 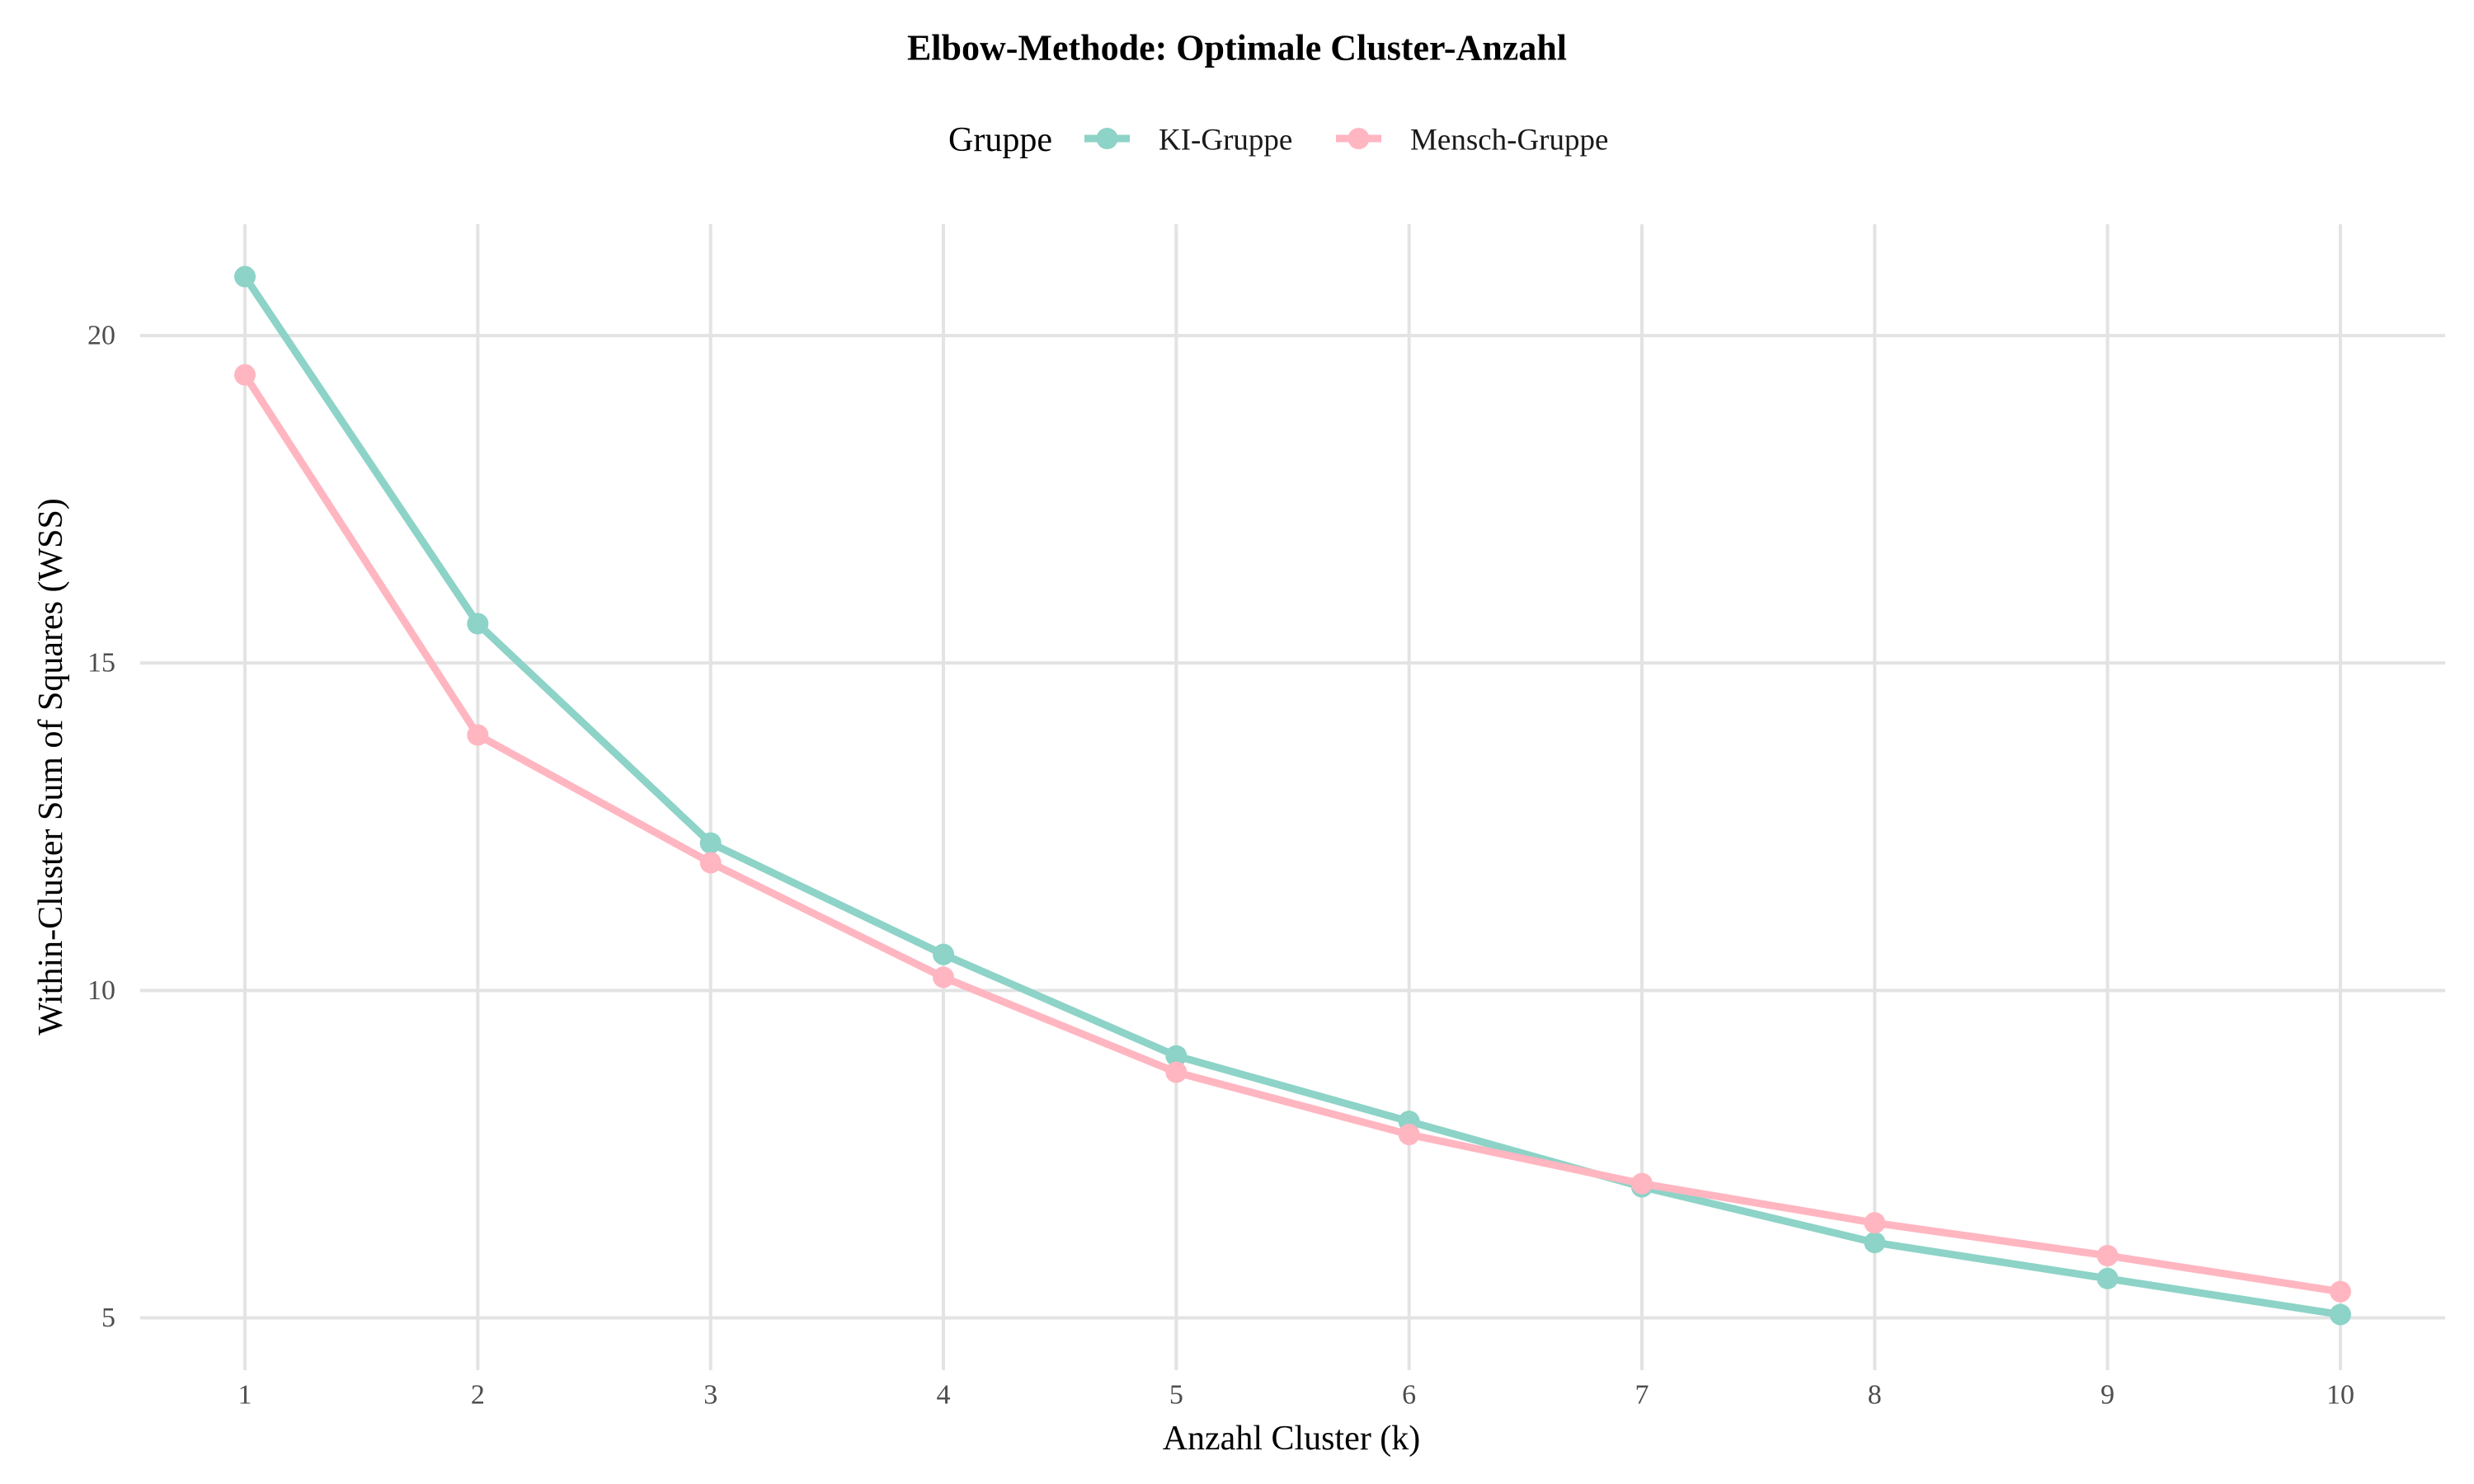 I want to click on y-axis-title: Within-Cluster Sum of Squares (WSS), so click(x=51, y=767).